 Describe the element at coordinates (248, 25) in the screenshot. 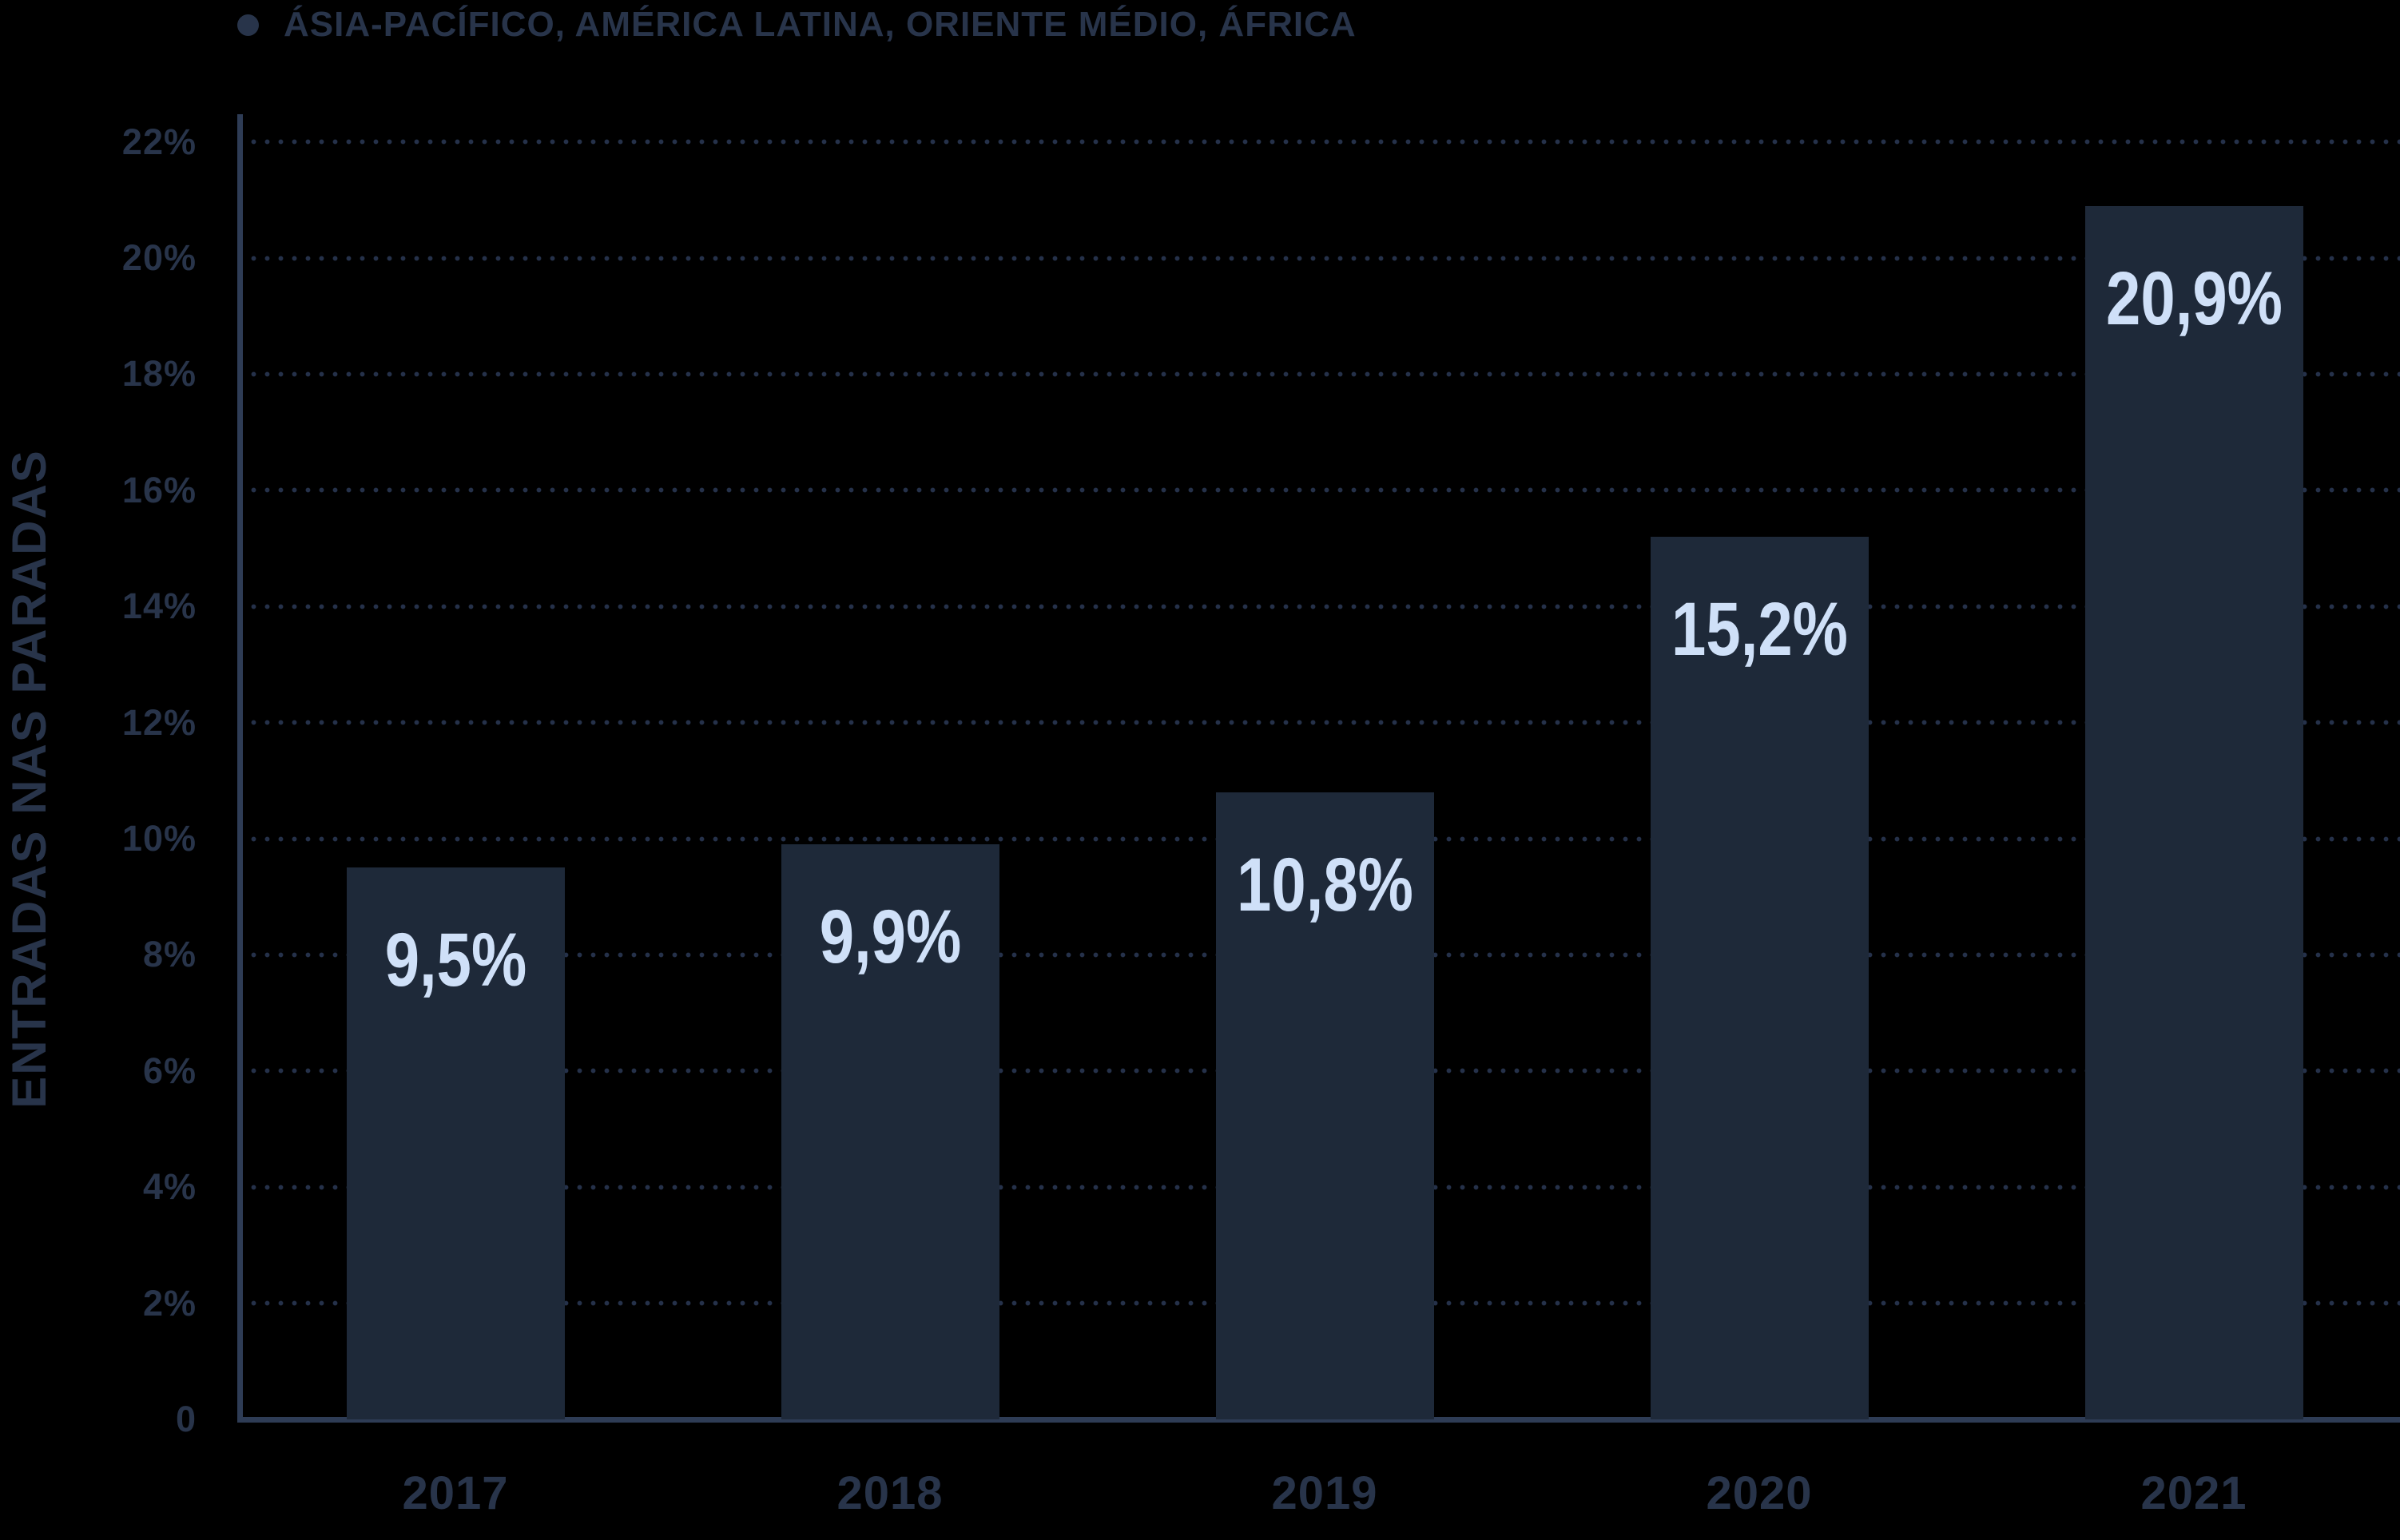

I see `legend-dot-icon` at that location.